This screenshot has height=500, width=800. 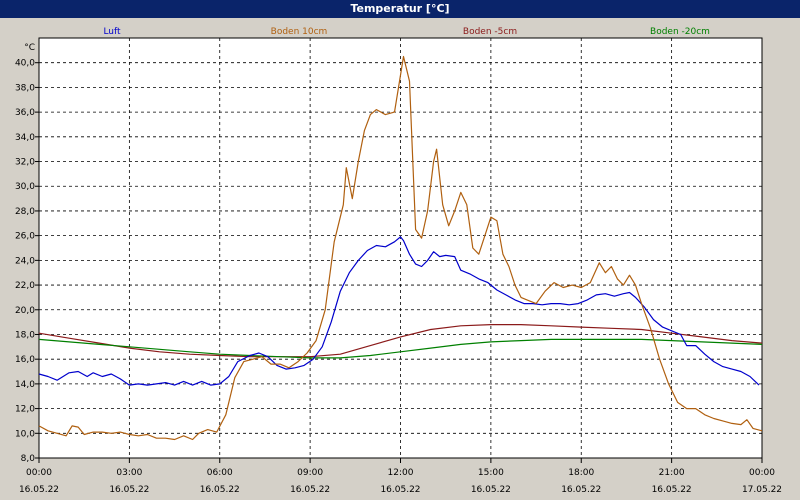 What do you see at coordinates (25, 286) in the screenshot?
I see `y-tick-label: 22,0` at bounding box center [25, 286].